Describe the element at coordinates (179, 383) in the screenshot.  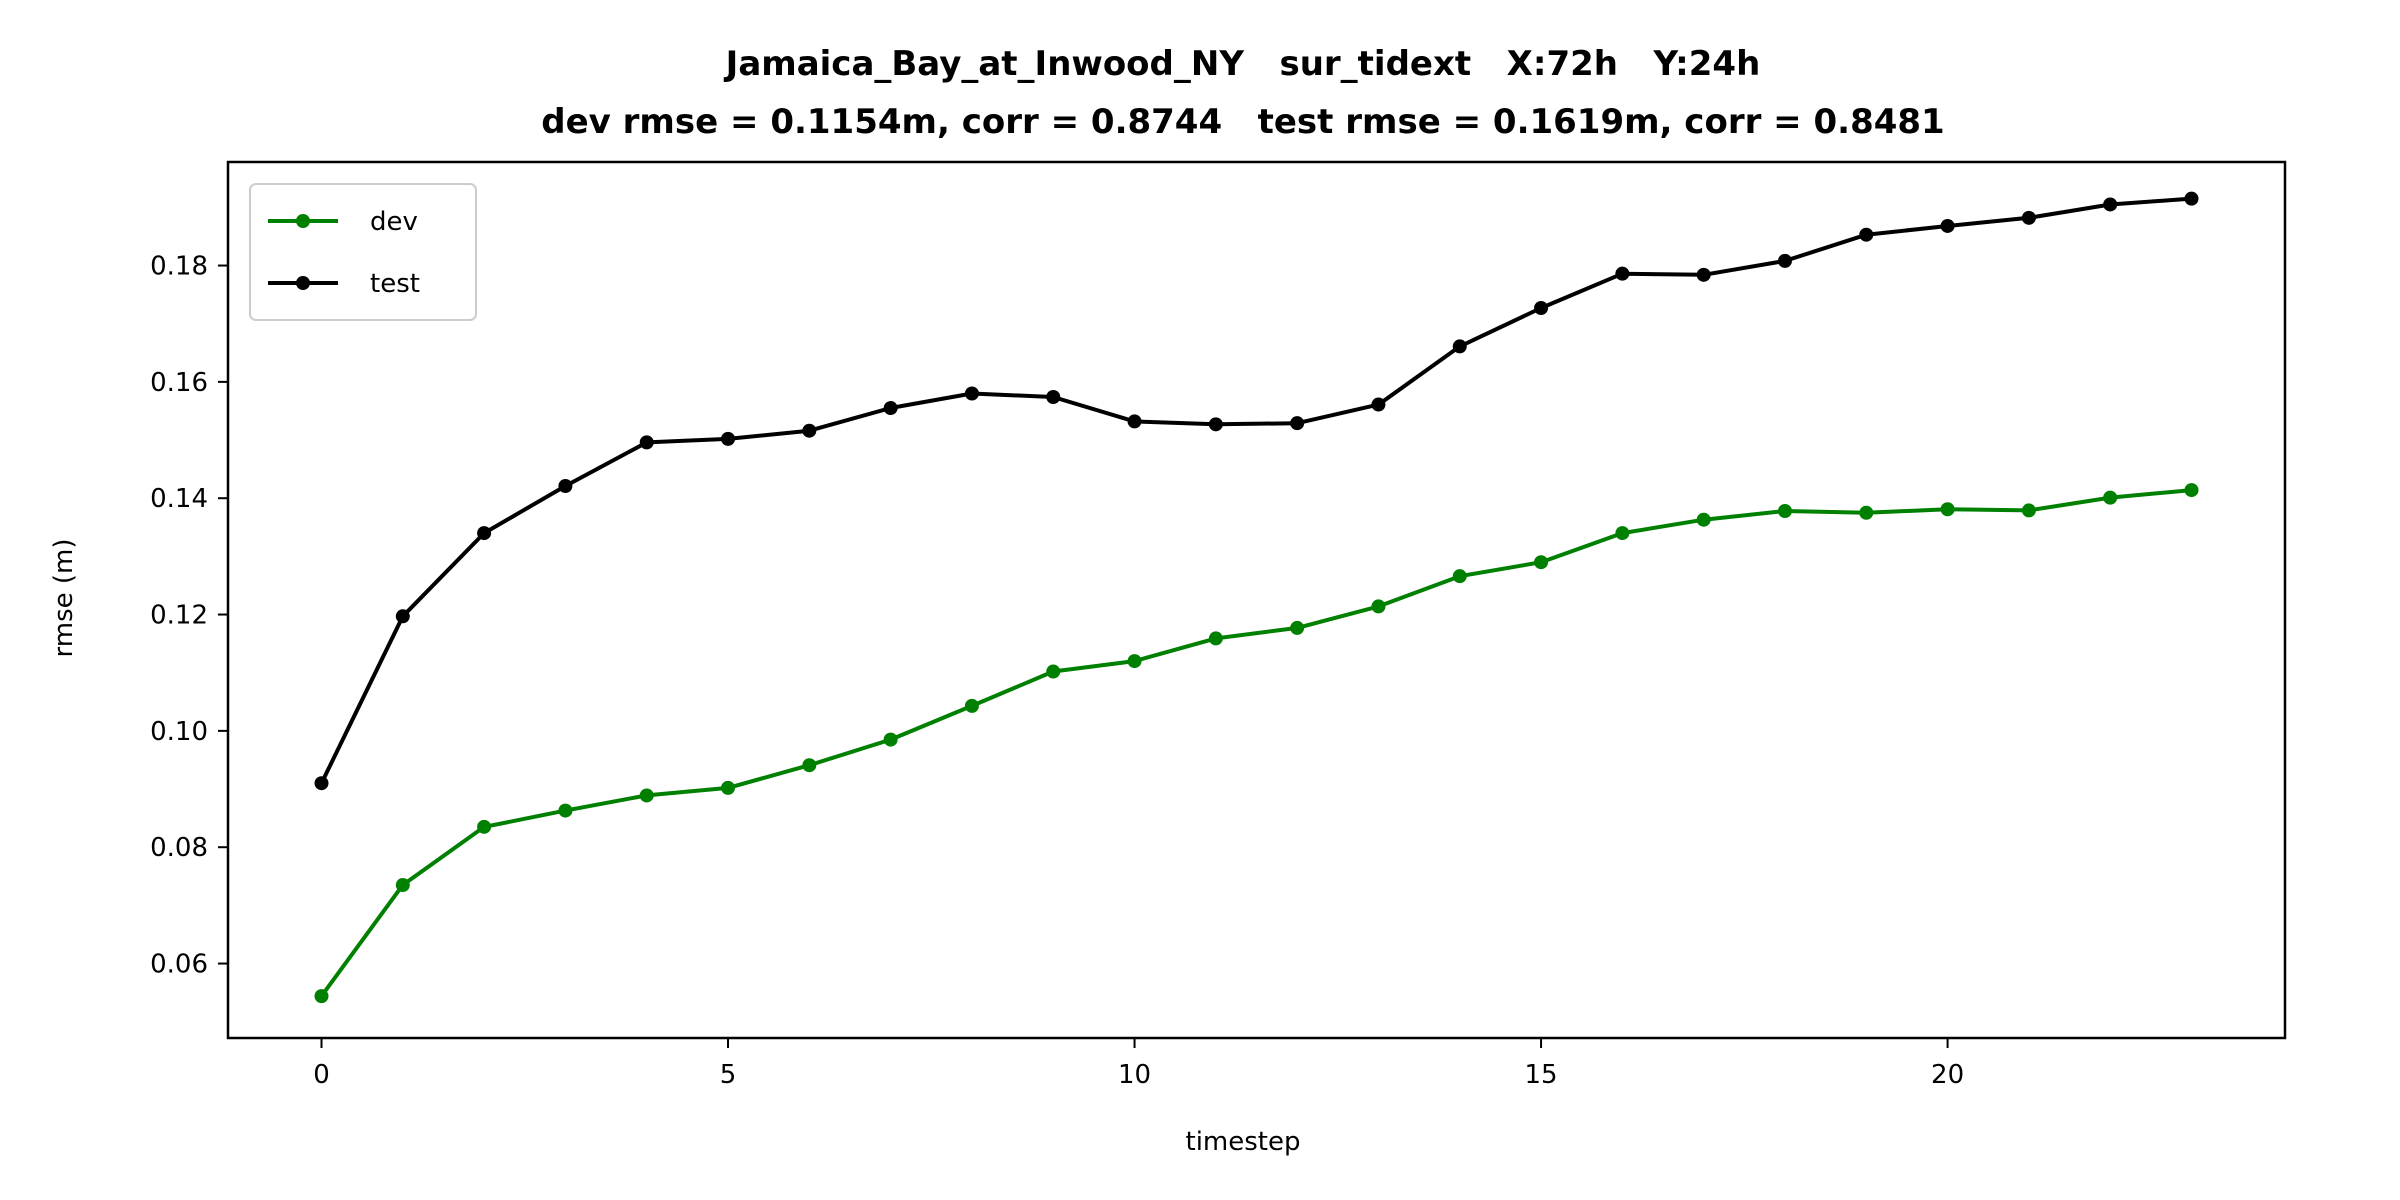
I see `y-tick-label: 0.16` at that location.